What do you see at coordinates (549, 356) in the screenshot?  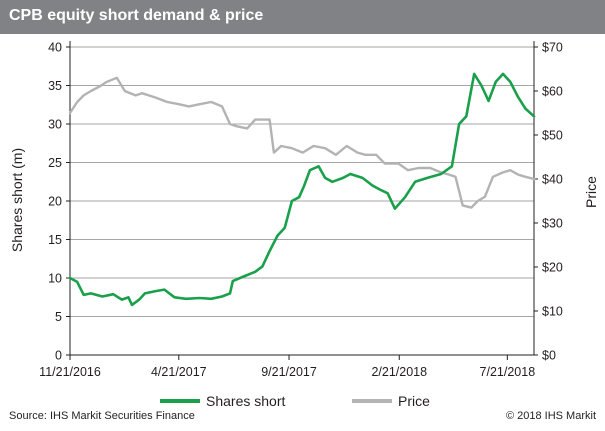 I see `y2-tick-label: $0` at bounding box center [549, 356].